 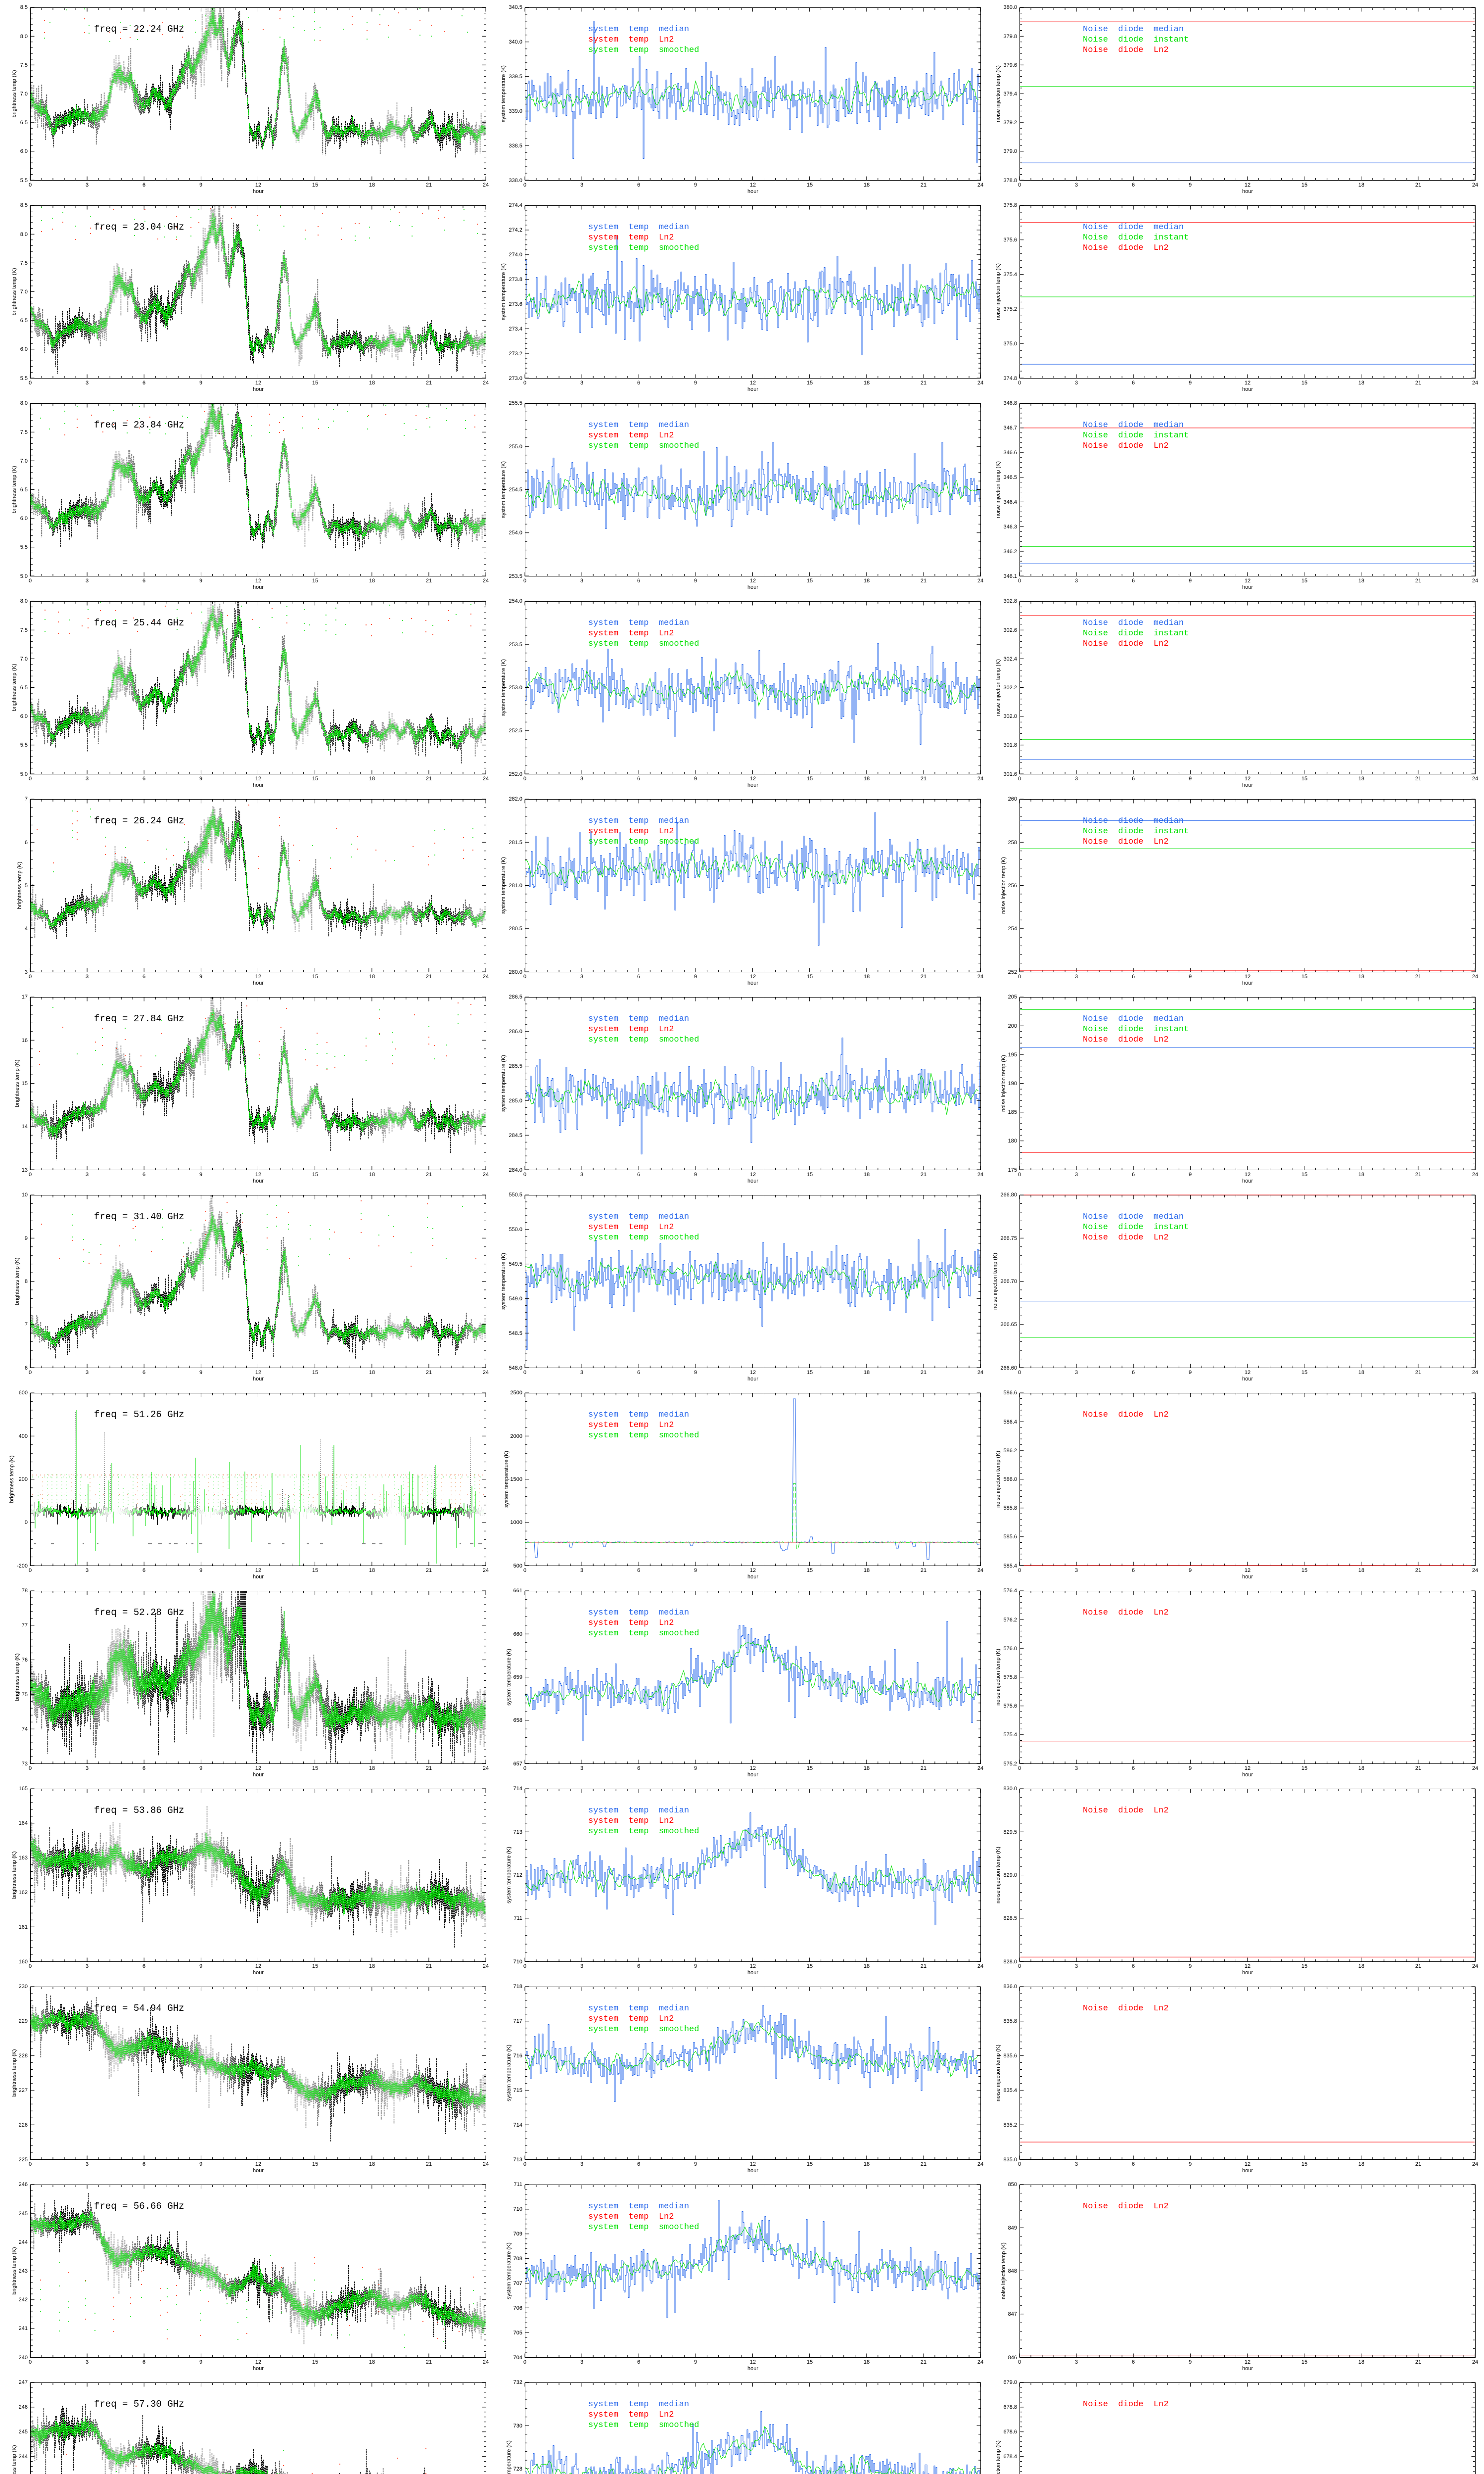 I want to click on svg-text: 828.0, so click(x=1010, y=1962).